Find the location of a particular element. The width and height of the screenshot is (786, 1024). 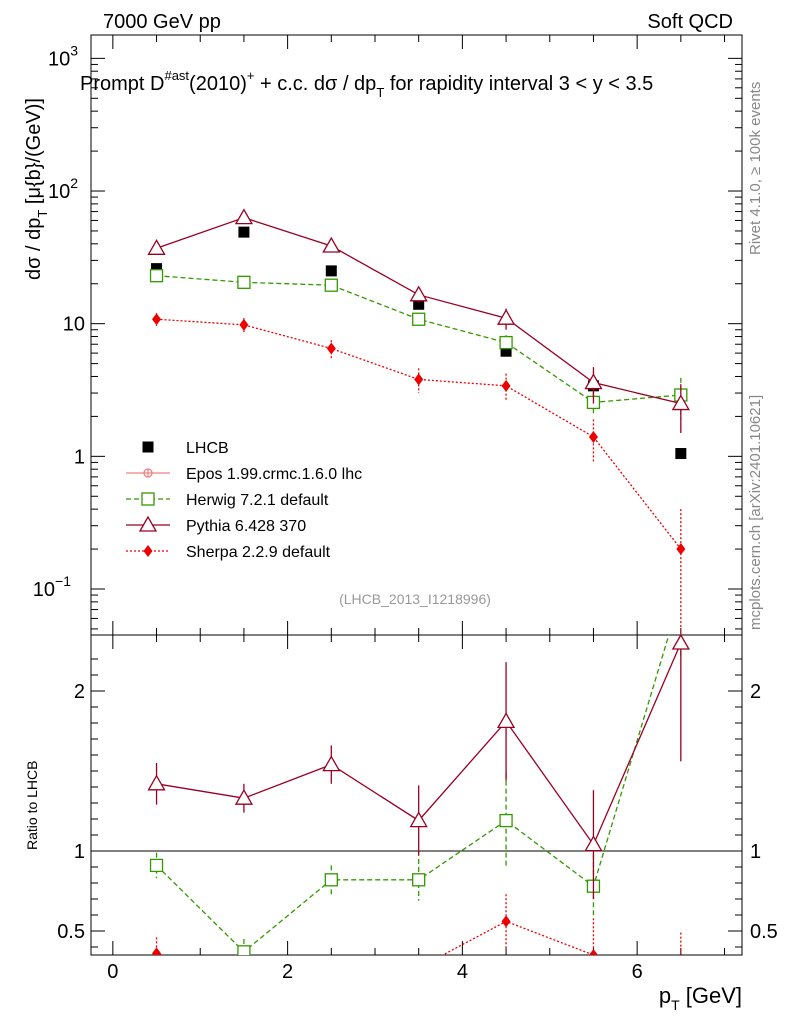

legend-marker-pythia is located at coordinates (148, 523).